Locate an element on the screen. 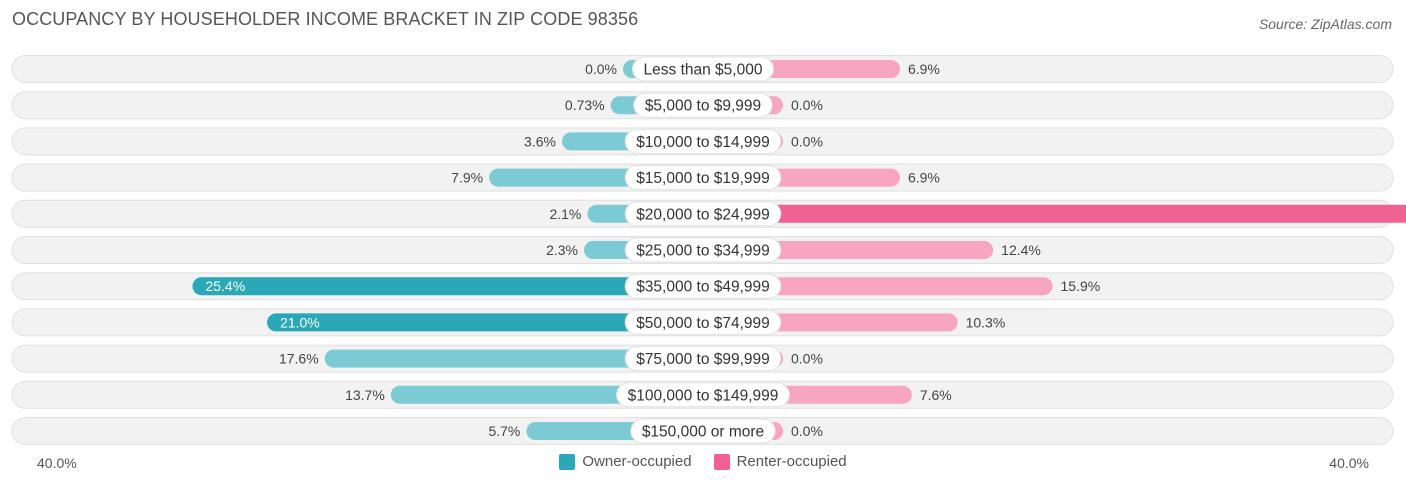 The height and width of the screenshot is (486, 1406). renter-value-label: 15.9% is located at coordinates (1081, 286).